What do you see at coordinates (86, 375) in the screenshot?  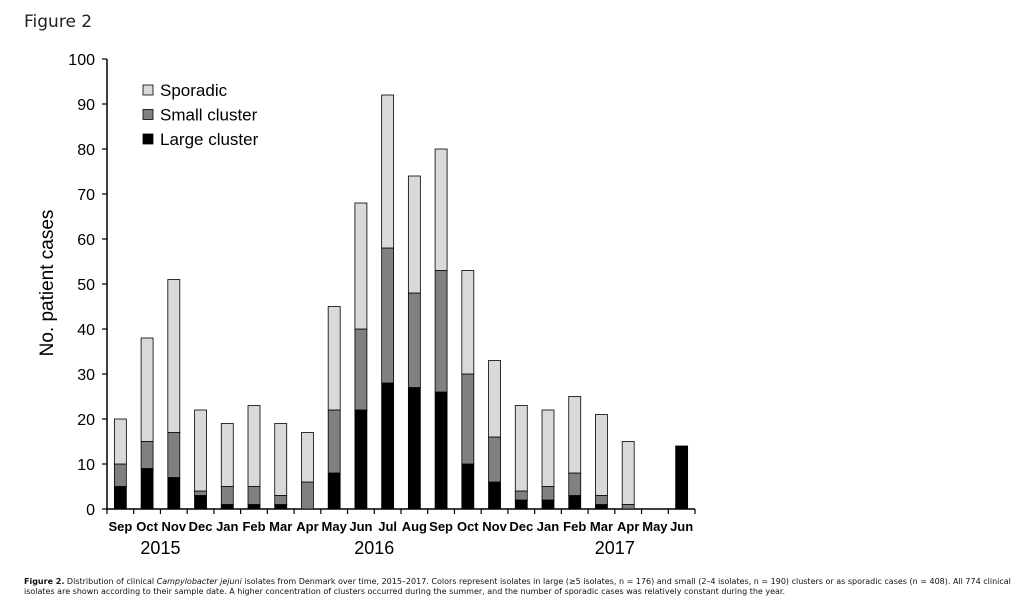 I see `y-tick-label: 30` at bounding box center [86, 375].